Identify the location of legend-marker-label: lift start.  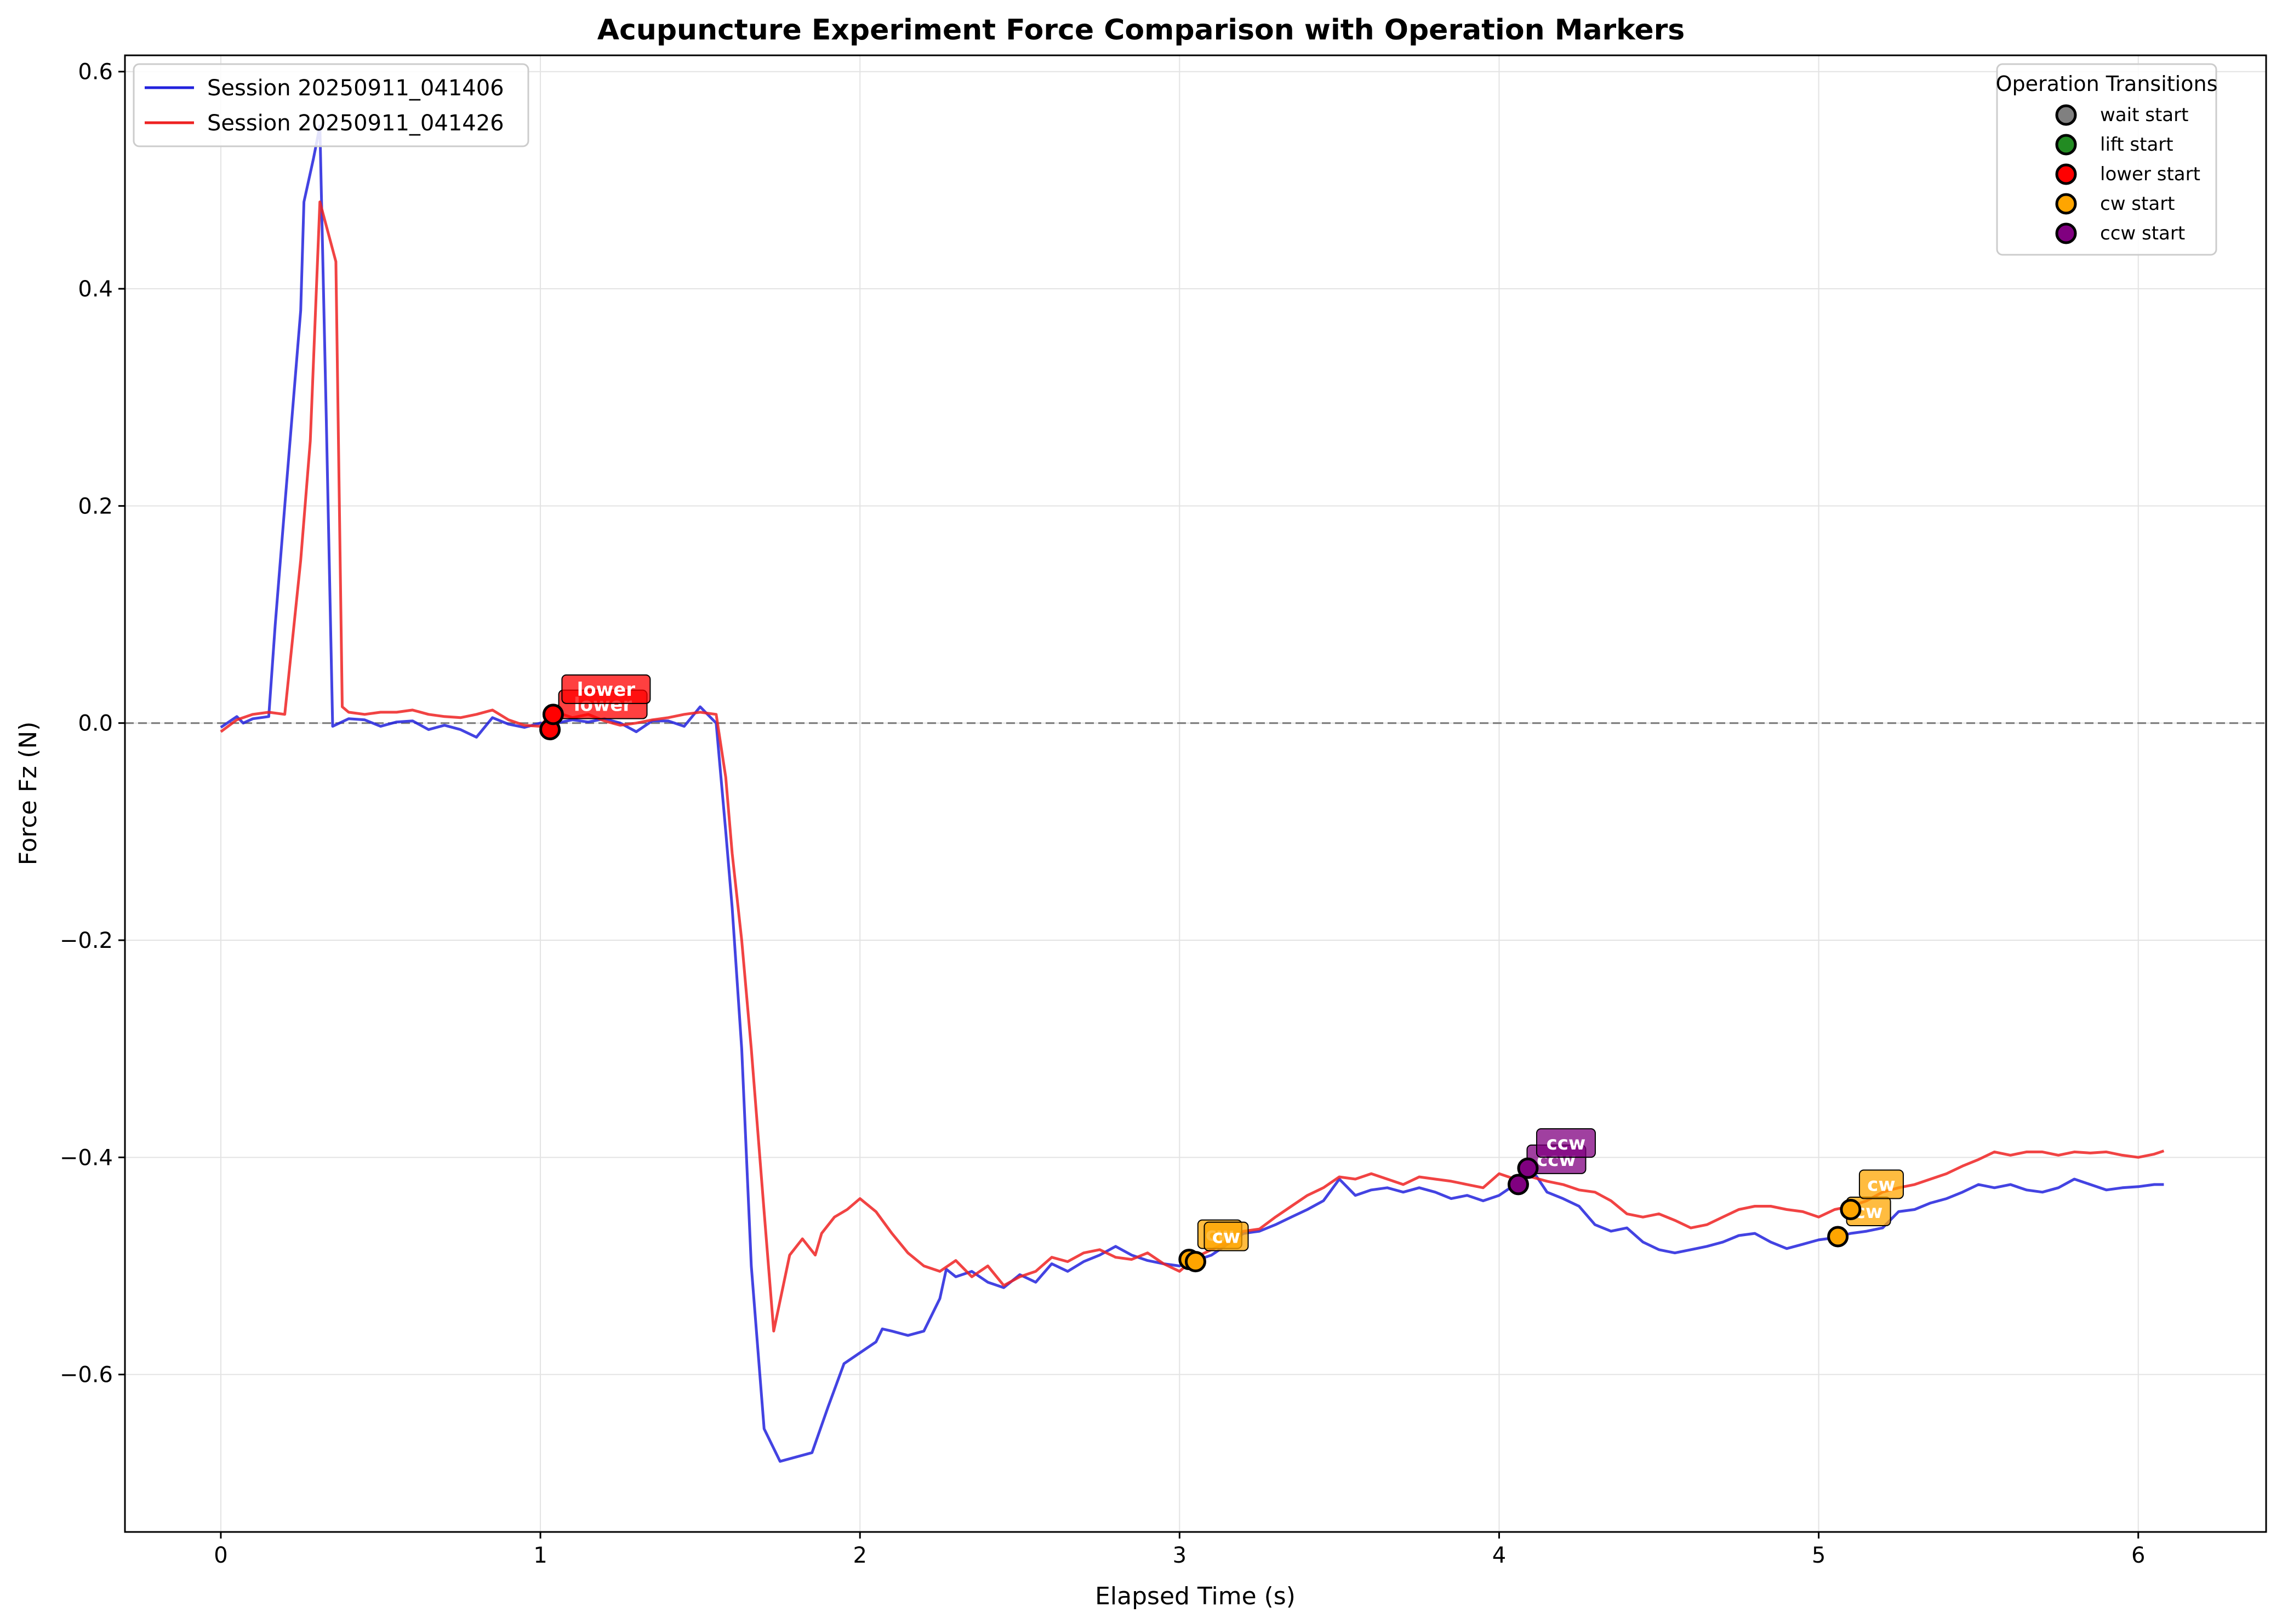
(2136, 145).